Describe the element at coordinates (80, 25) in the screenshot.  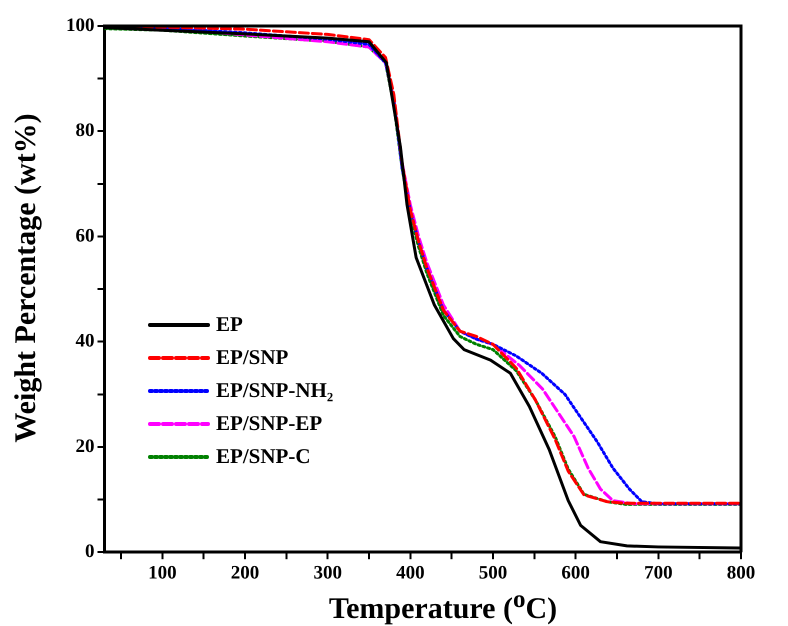
I see `y-tick-label: 100` at that location.